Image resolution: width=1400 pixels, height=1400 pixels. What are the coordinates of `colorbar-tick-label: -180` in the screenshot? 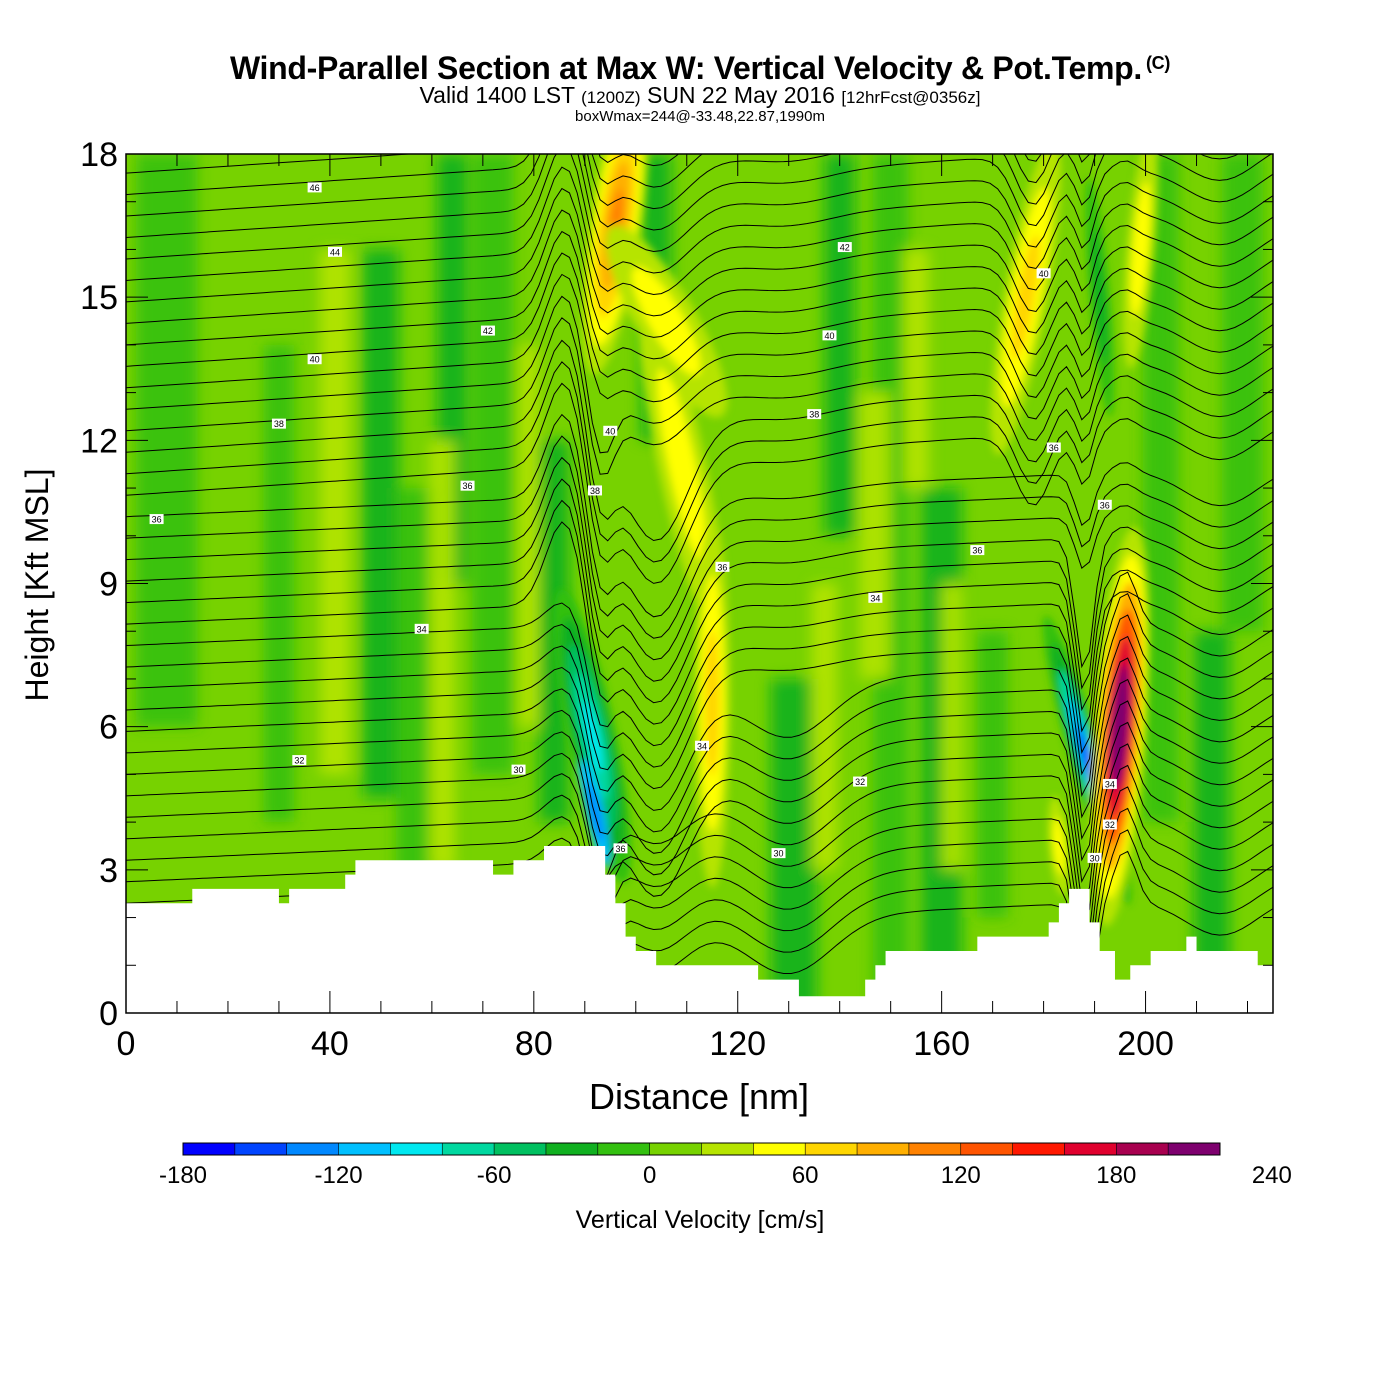 It's located at (183, 1175).